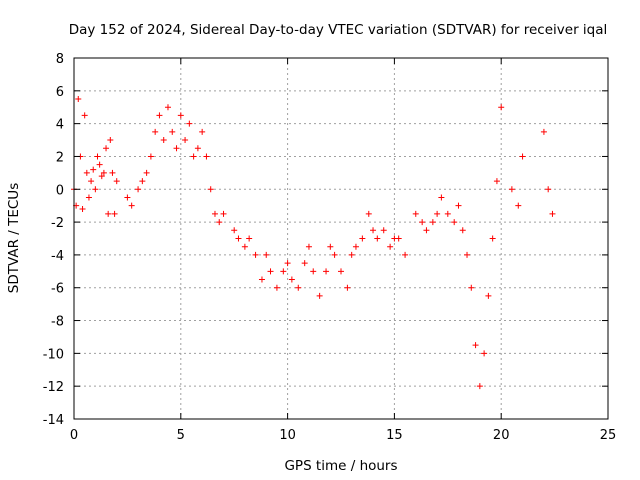  I want to click on x-tick-label: 0, so click(74, 435).